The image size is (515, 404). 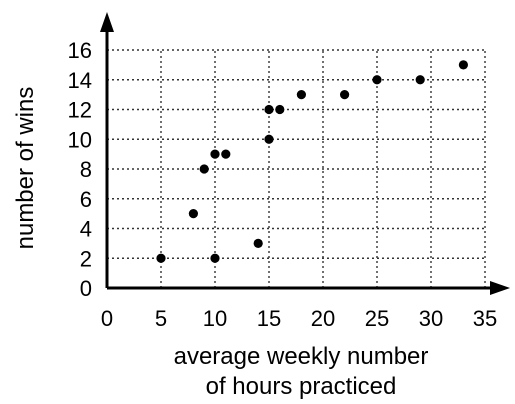 I want to click on x-tick-label: 20, so click(x=323, y=318).